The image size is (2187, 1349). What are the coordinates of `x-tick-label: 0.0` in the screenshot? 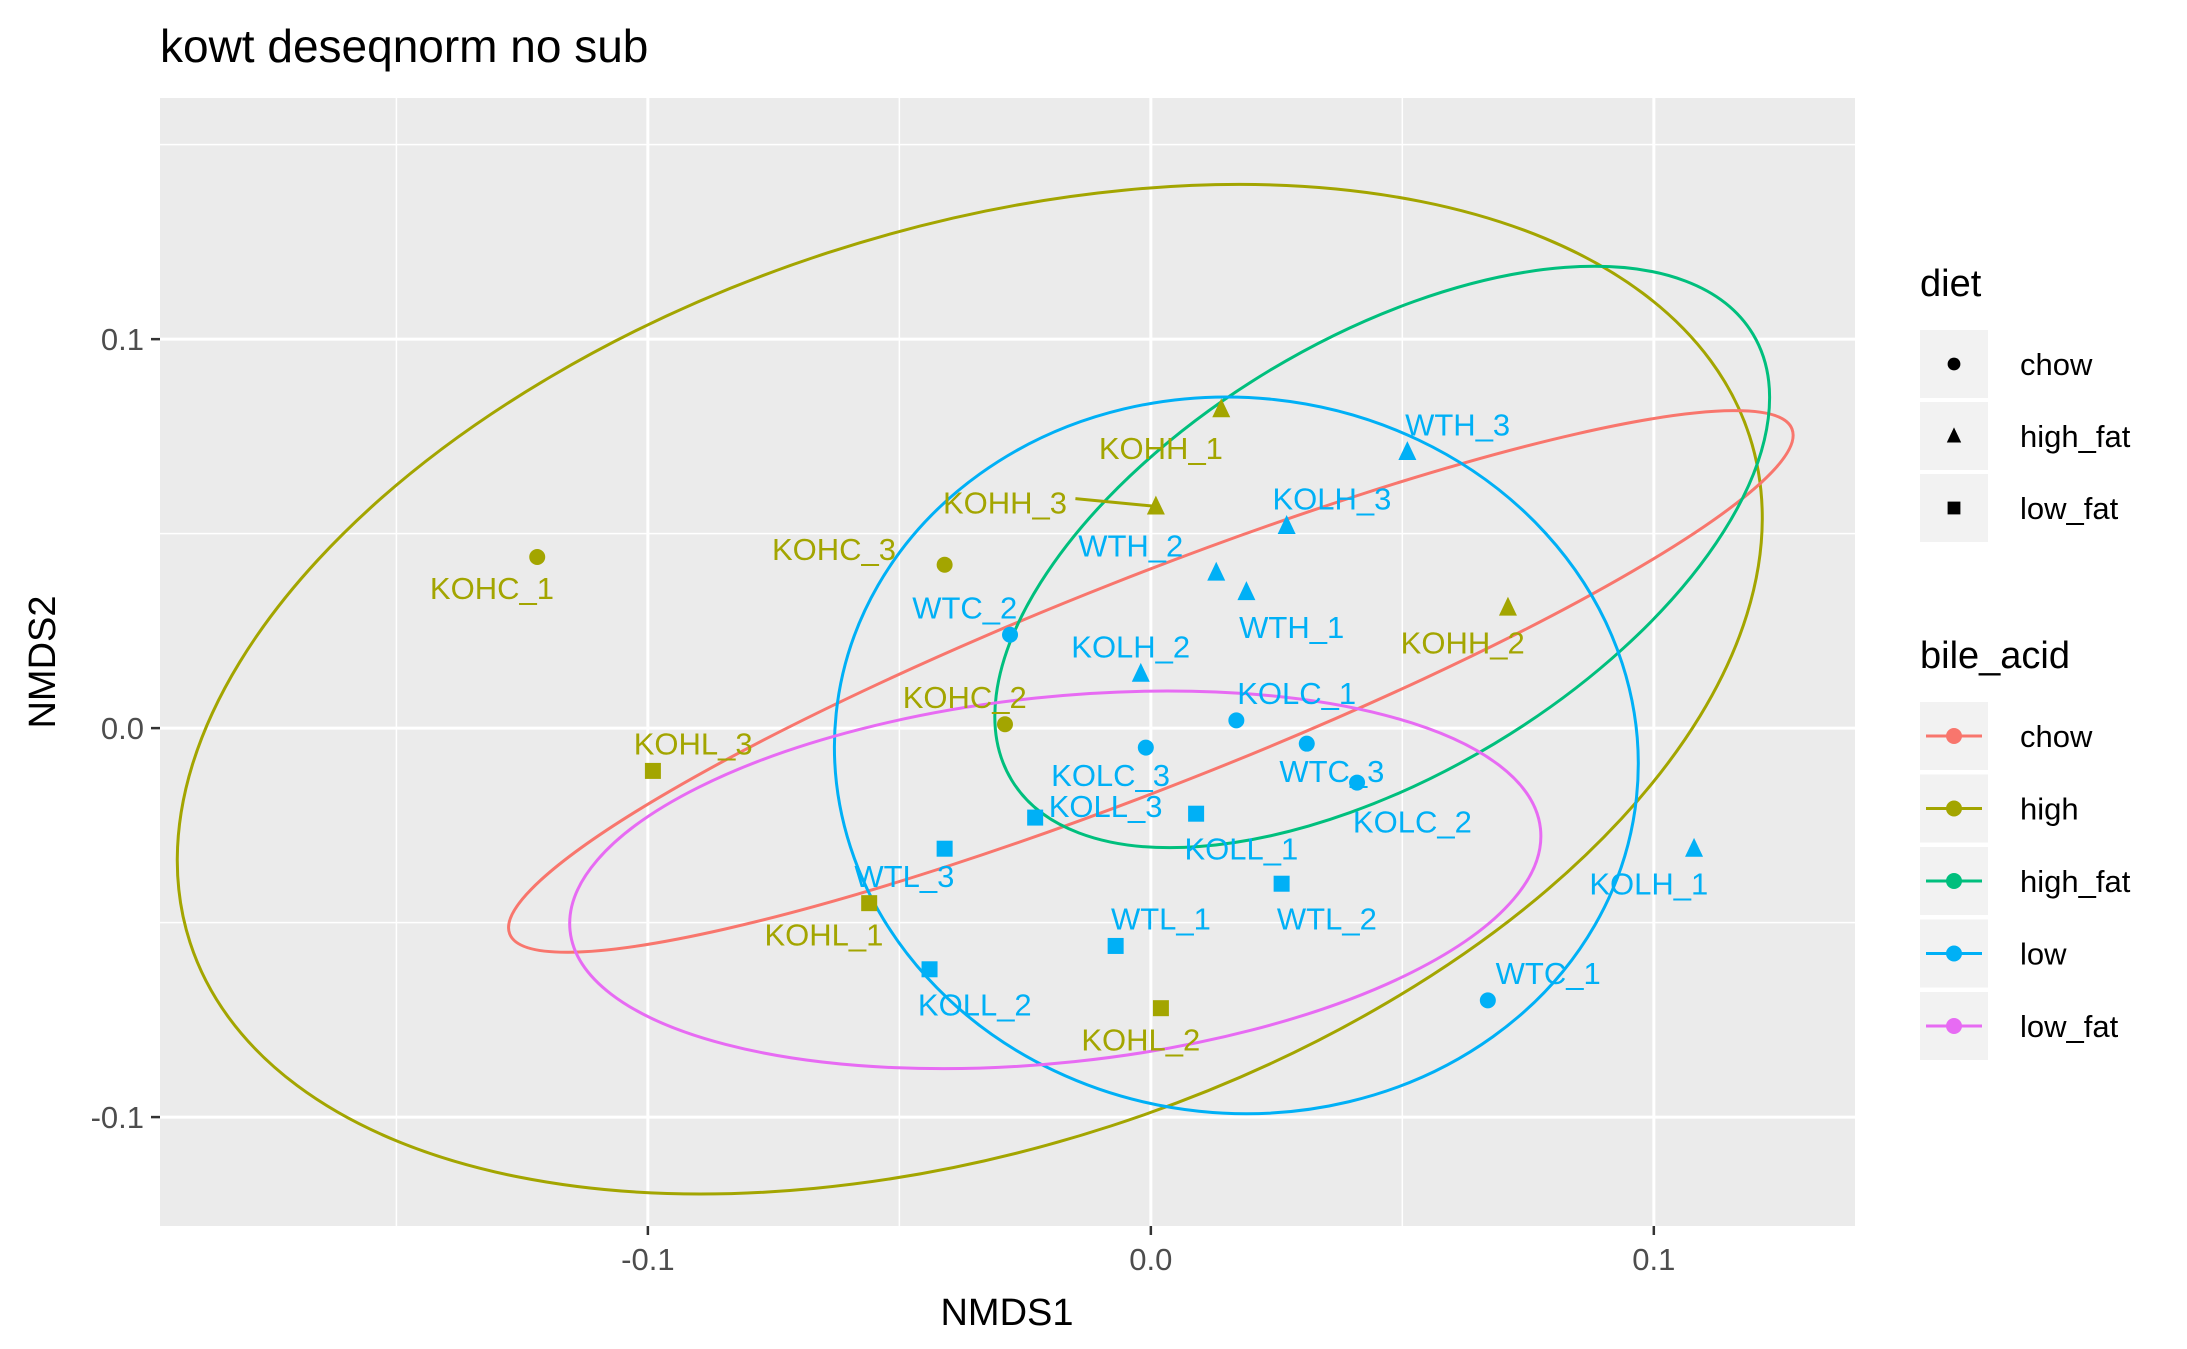 It's located at (1150, 1259).